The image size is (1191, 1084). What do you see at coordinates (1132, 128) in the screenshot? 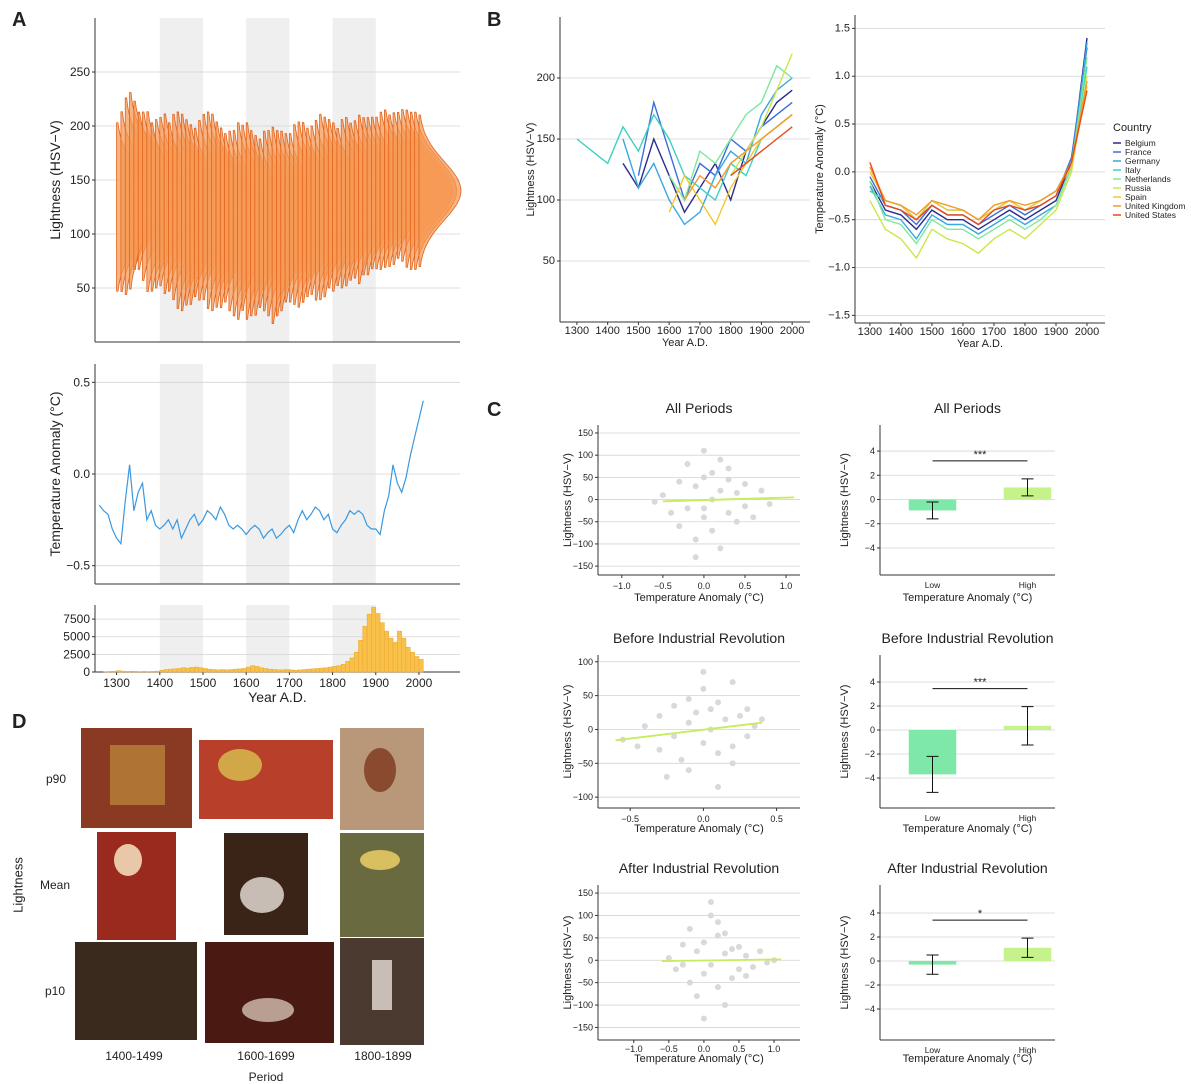
I see `legend-title: Country` at bounding box center [1132, 128].